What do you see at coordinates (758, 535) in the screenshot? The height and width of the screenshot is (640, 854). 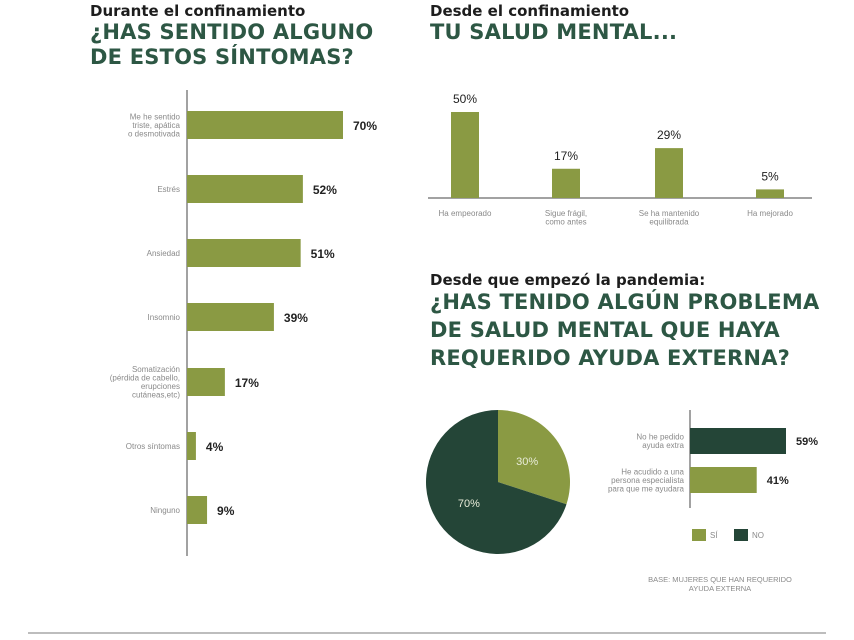 I see `legend-label: NO` at bounding box center [758, 535].